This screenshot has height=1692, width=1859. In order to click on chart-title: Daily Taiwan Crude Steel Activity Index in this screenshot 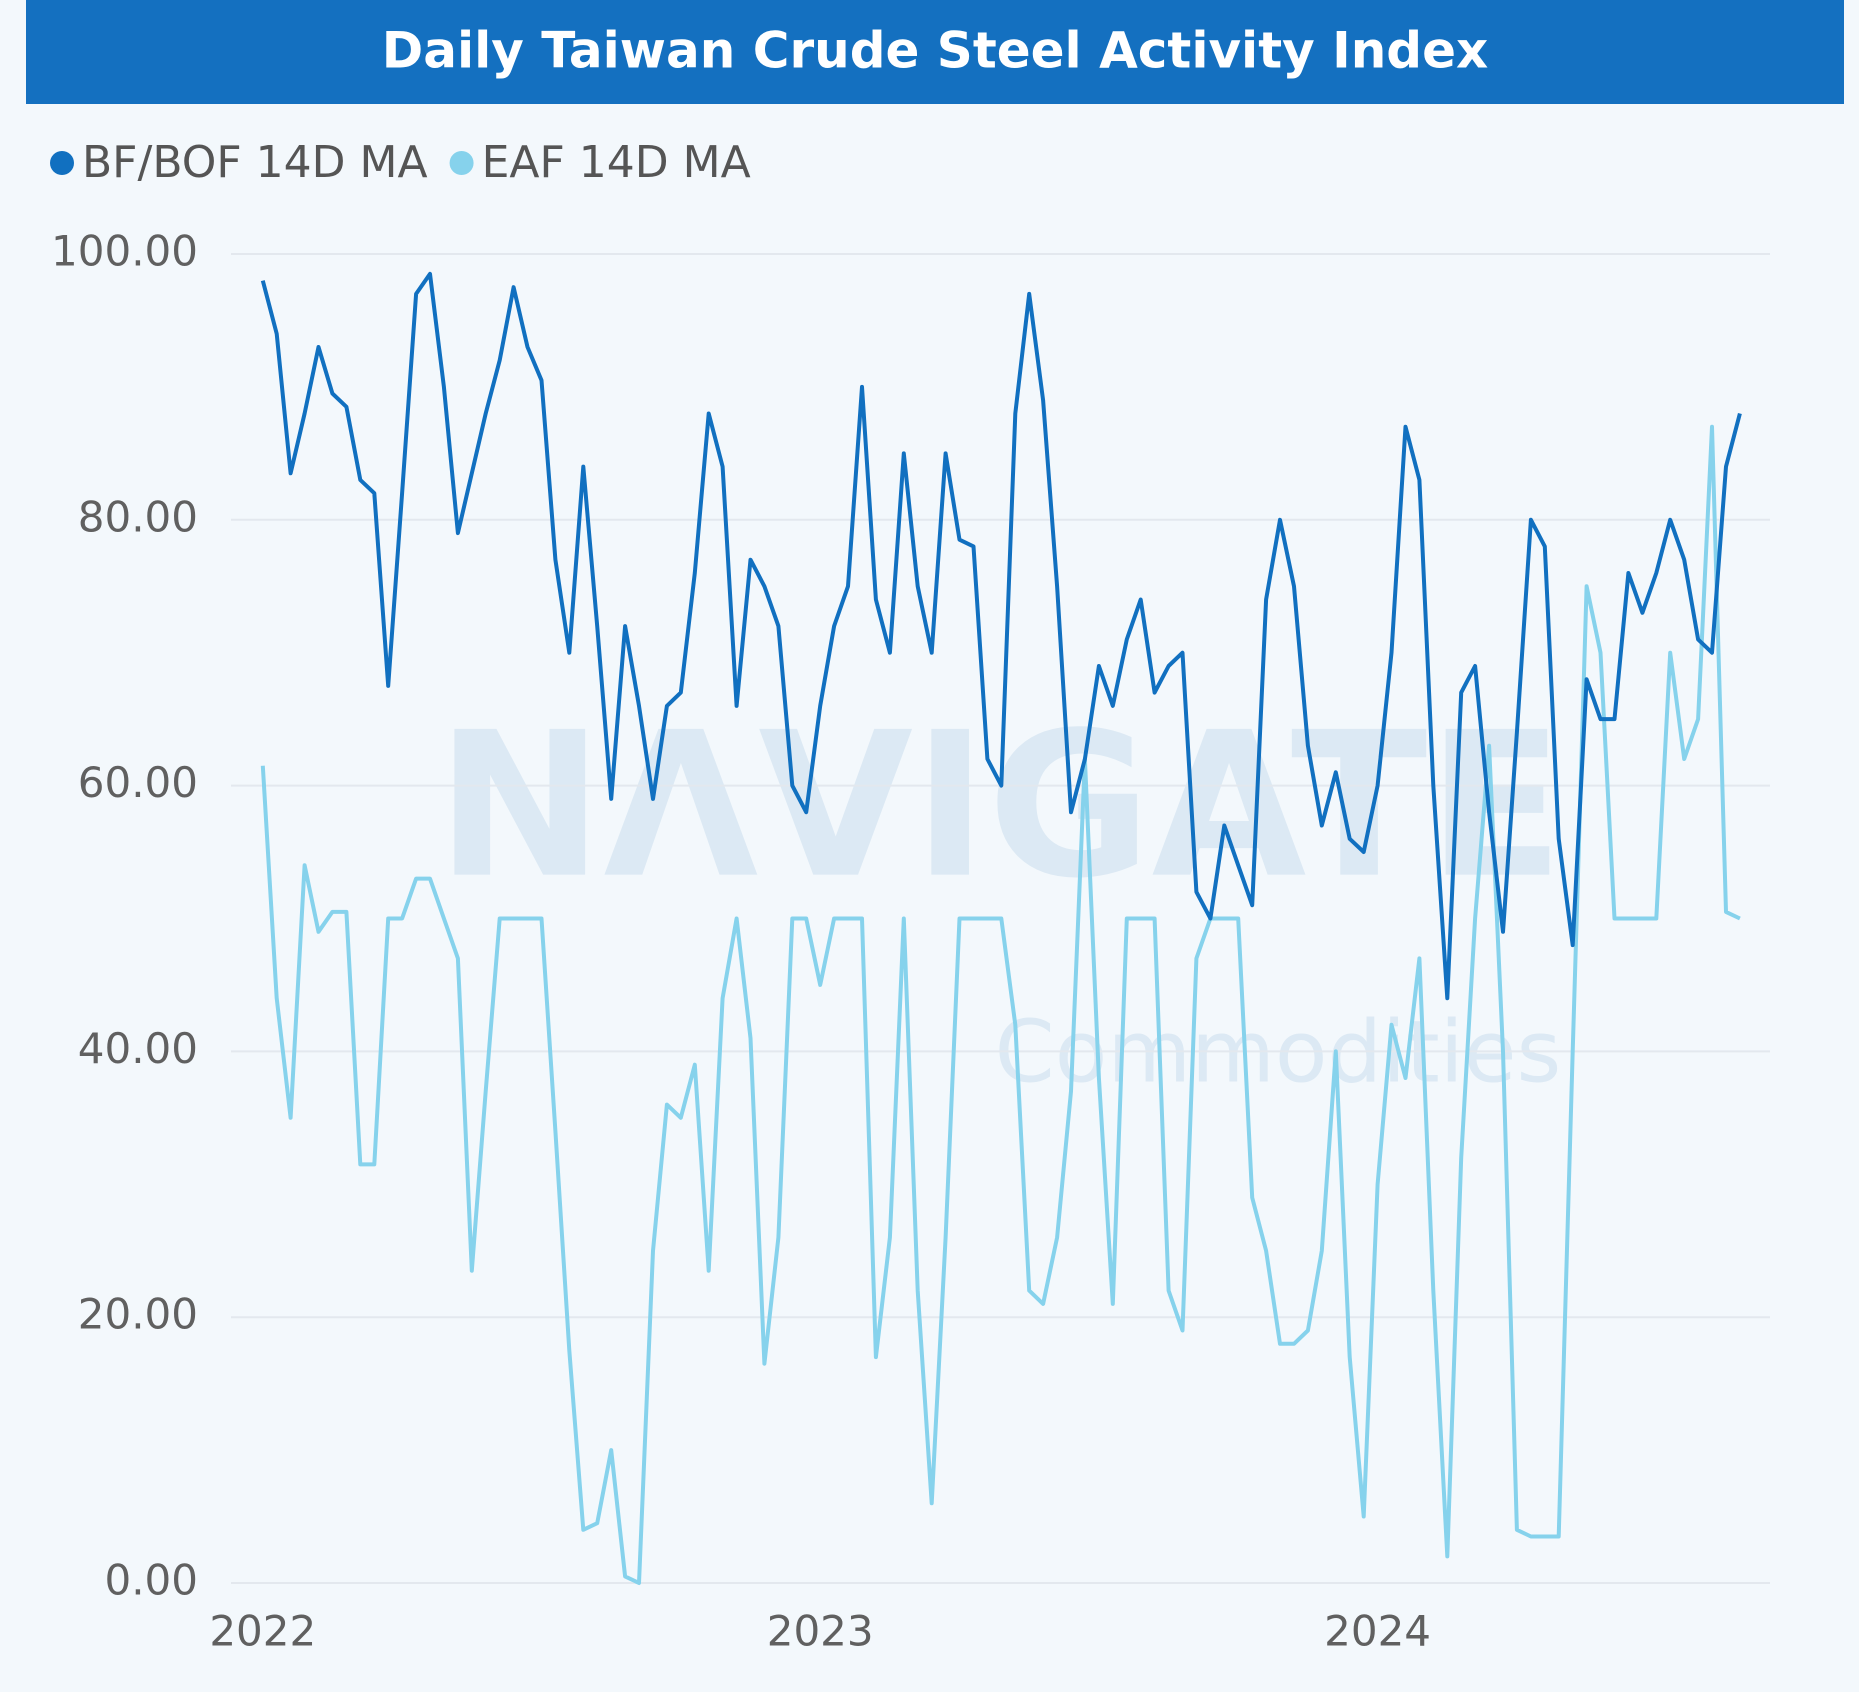, I will do `click(935, 51)`.